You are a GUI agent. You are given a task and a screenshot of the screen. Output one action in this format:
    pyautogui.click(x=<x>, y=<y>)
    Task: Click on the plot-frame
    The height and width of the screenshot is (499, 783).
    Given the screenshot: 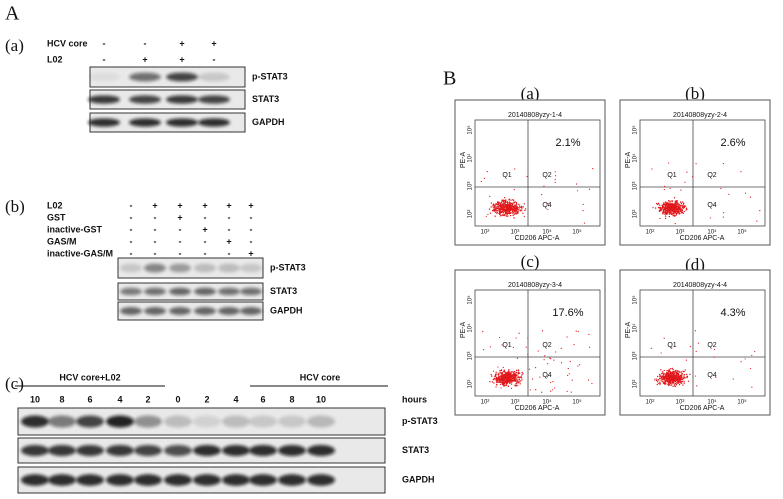 What is the action you would take?
    pyautogui.click(x=695, y=342)
    